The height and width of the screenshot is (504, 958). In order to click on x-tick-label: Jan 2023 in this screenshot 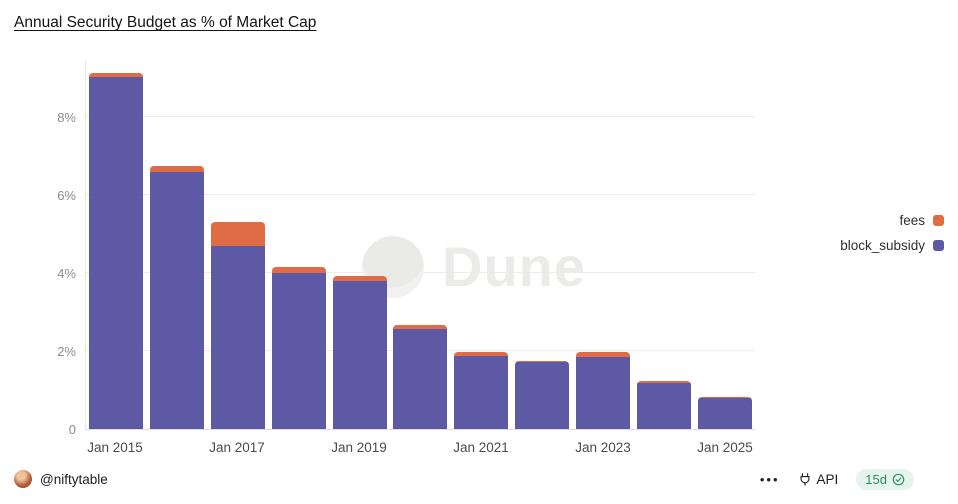, I will do `click(603, 447)`.